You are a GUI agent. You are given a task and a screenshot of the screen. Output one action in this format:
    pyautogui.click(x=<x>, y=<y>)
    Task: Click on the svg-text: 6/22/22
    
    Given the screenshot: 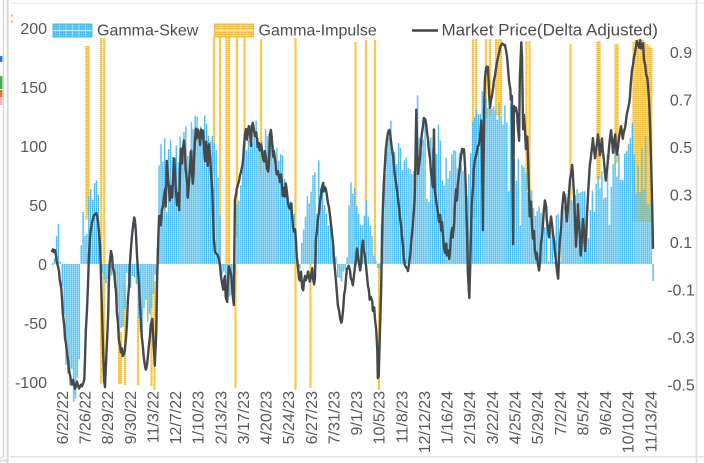 What is the action you would take?
    pyautogui.click(x=63, y=417)
    